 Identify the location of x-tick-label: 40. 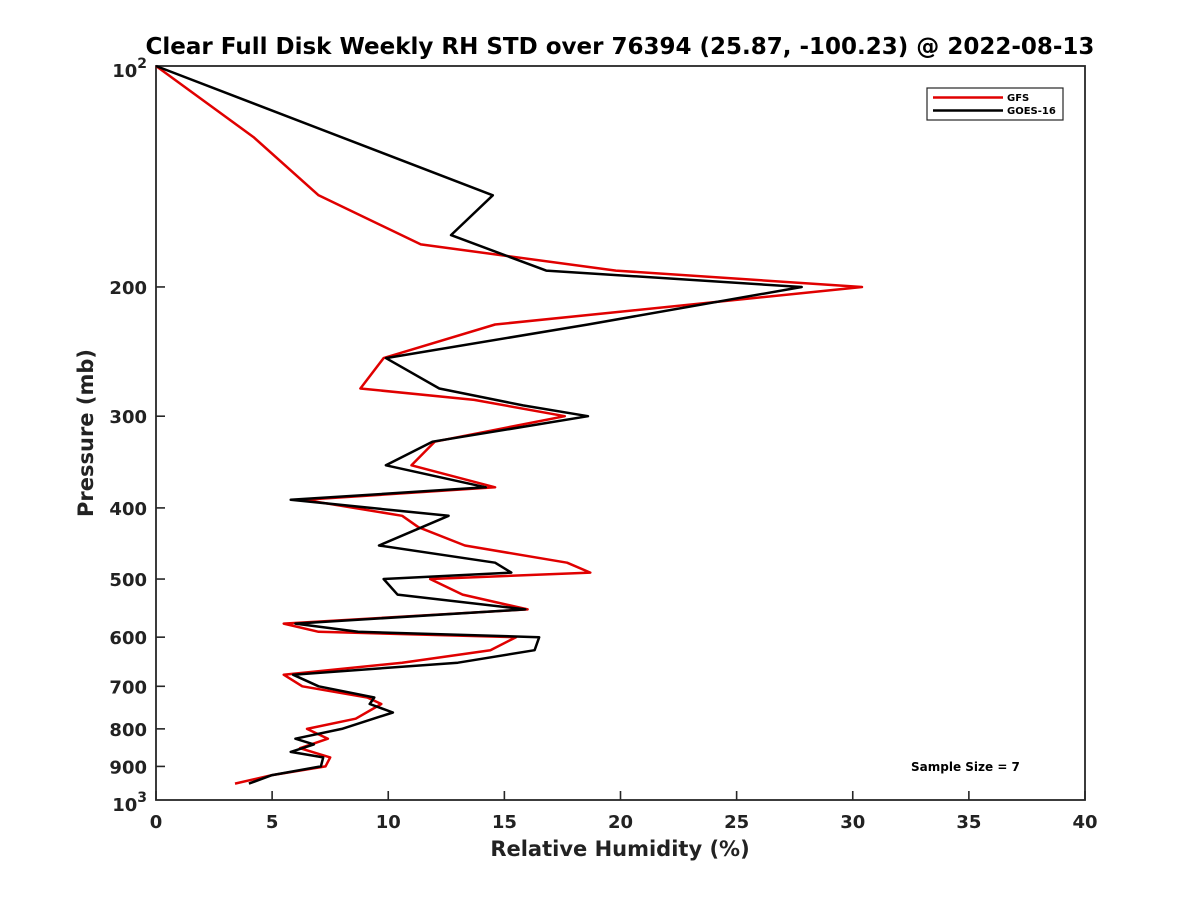
(1084, 822).